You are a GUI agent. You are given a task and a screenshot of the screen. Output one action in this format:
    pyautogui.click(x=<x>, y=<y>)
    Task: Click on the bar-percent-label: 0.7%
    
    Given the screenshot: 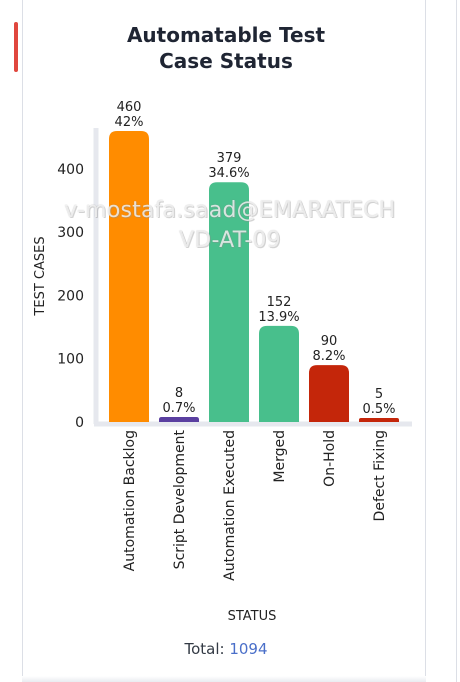 What is the action you would take?
    pyautogui.click(x=178, y=408)
    